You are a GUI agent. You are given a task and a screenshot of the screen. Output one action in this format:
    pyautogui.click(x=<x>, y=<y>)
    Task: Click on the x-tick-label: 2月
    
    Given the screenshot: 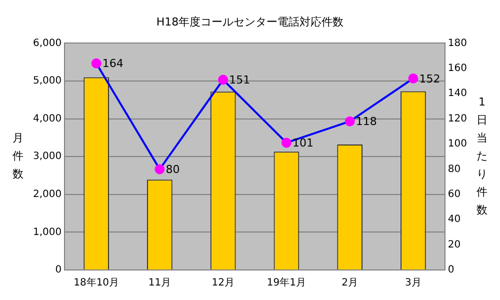 What is the action you would take?
    pyautogui.click(x=350, y=283)
    